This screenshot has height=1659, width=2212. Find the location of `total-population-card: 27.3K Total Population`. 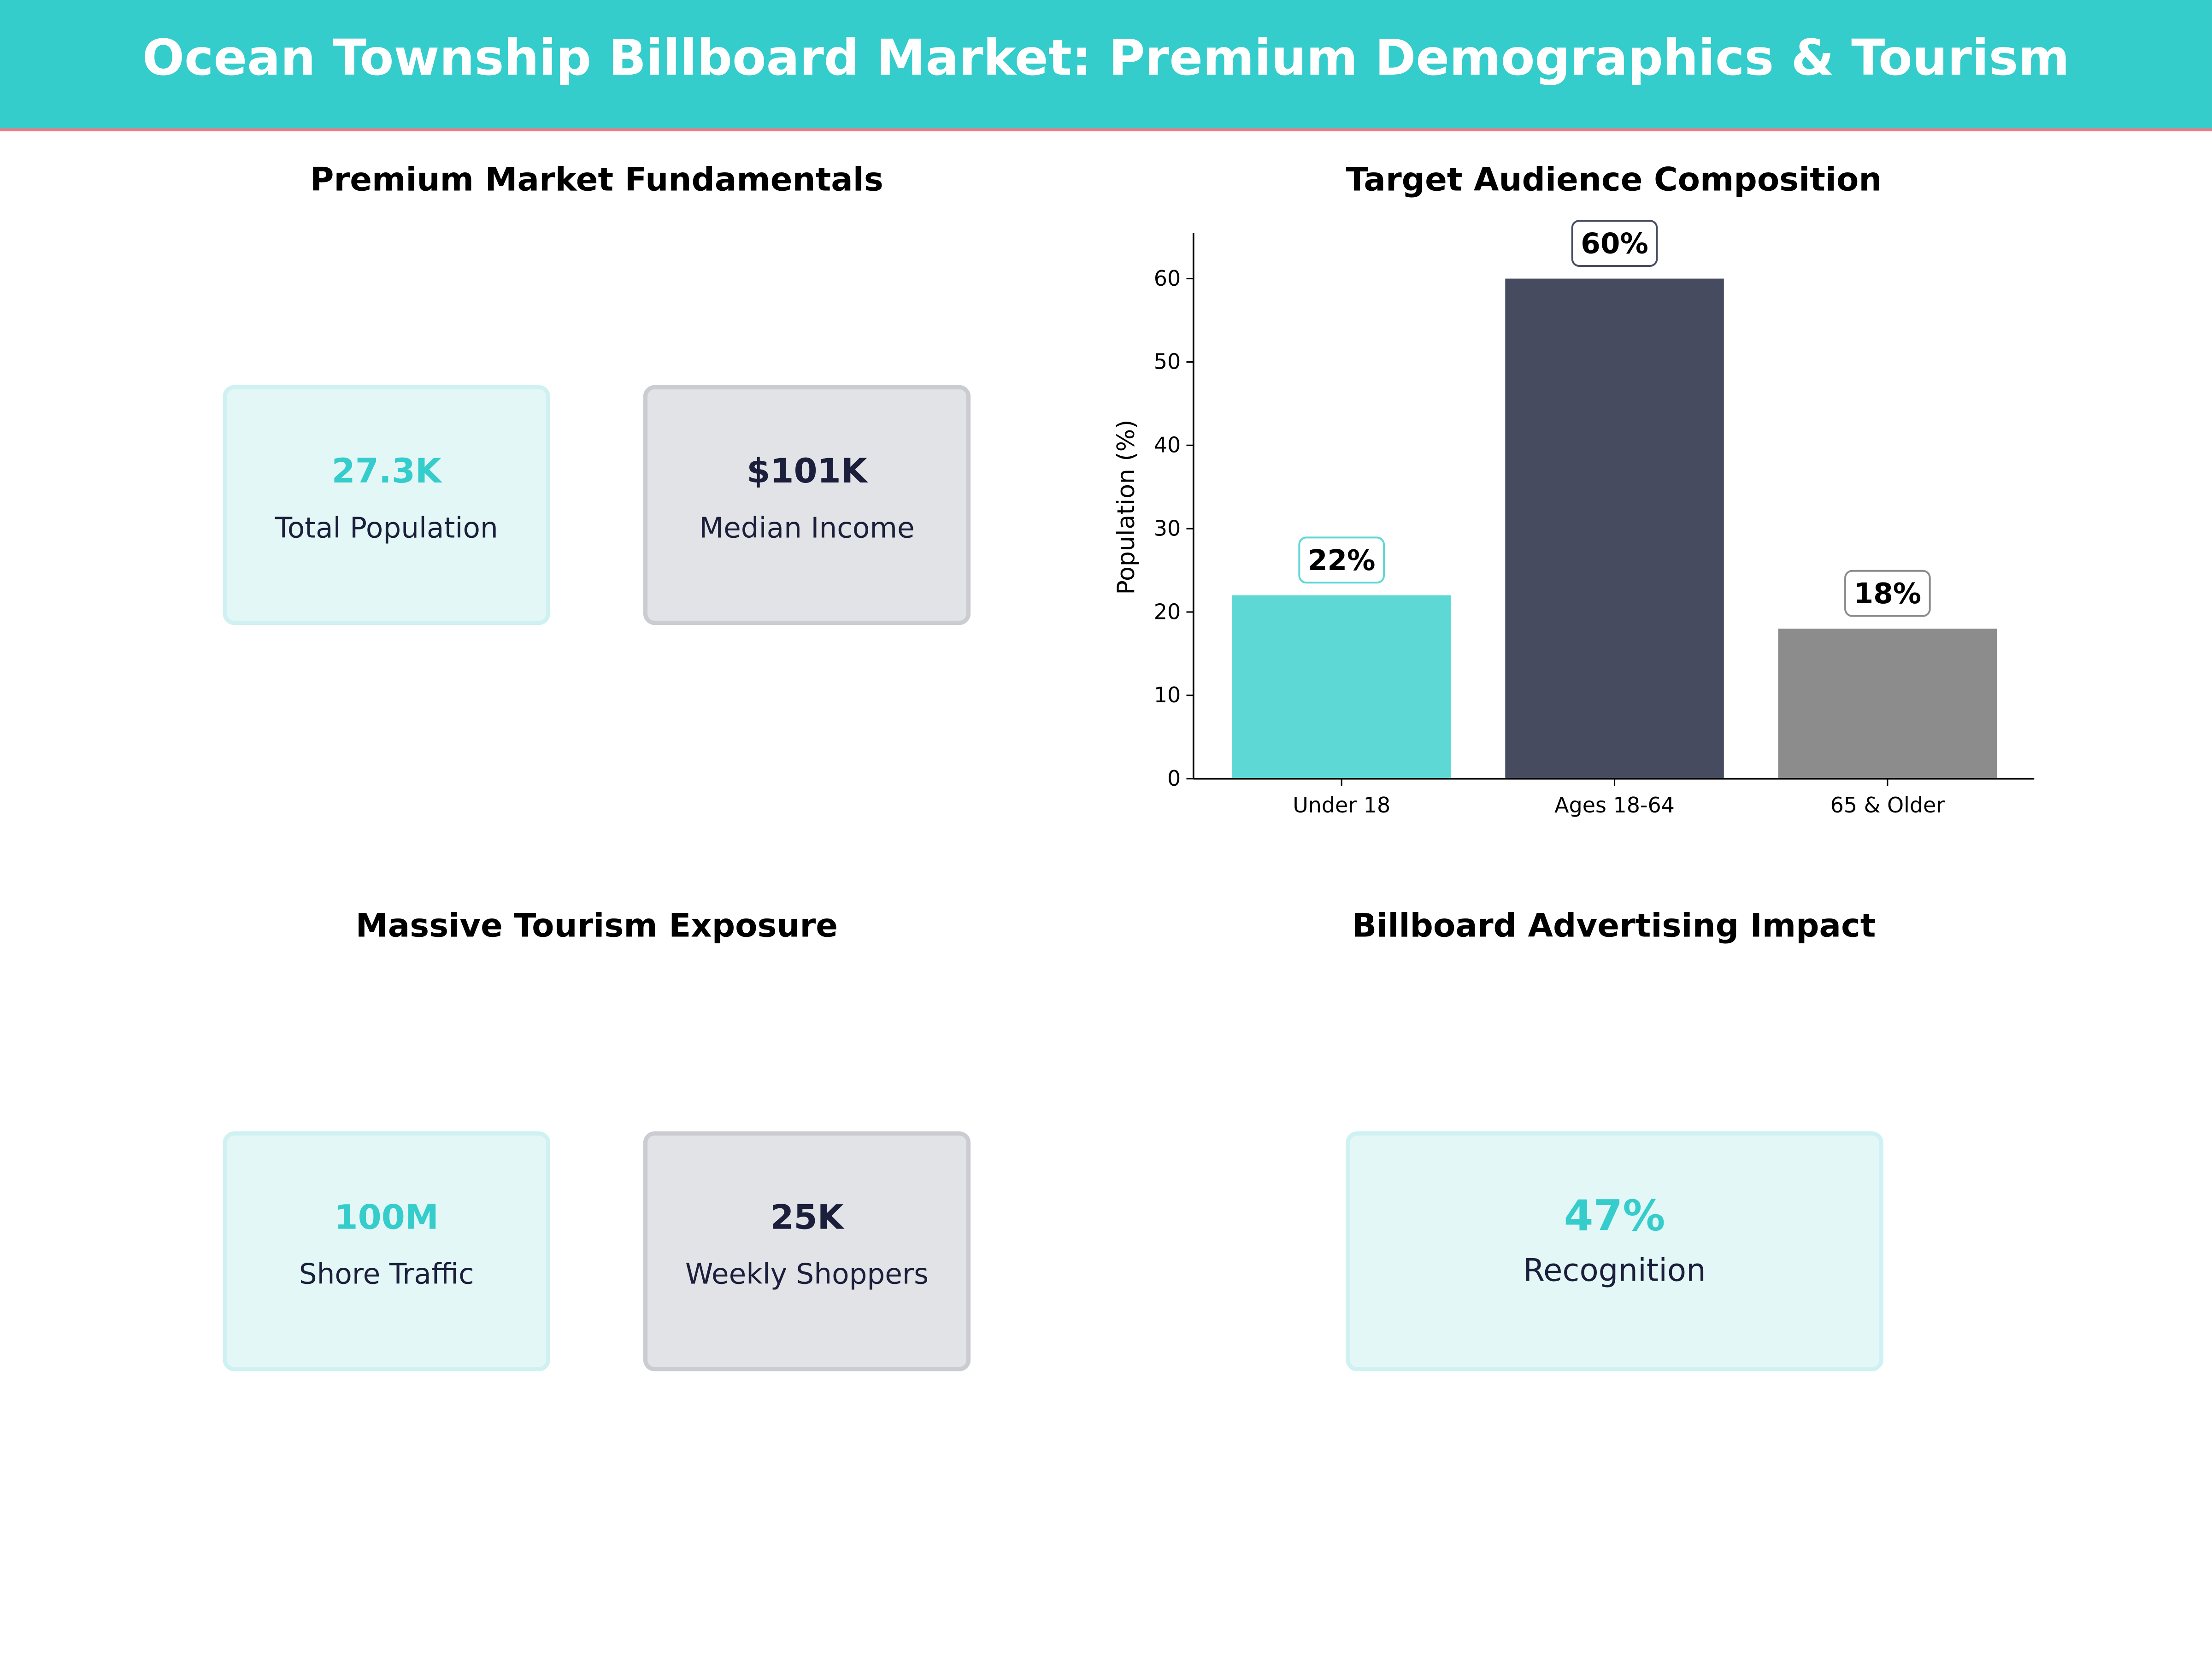

total-population-card: 27.3K Total Population is located at coordinates (386, 505).